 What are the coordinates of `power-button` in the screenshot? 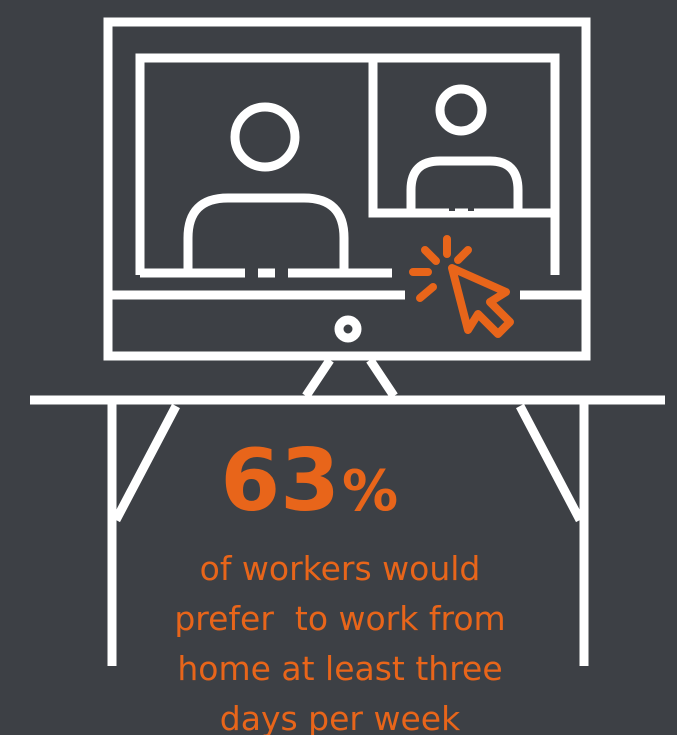 It's located at (348, 329).